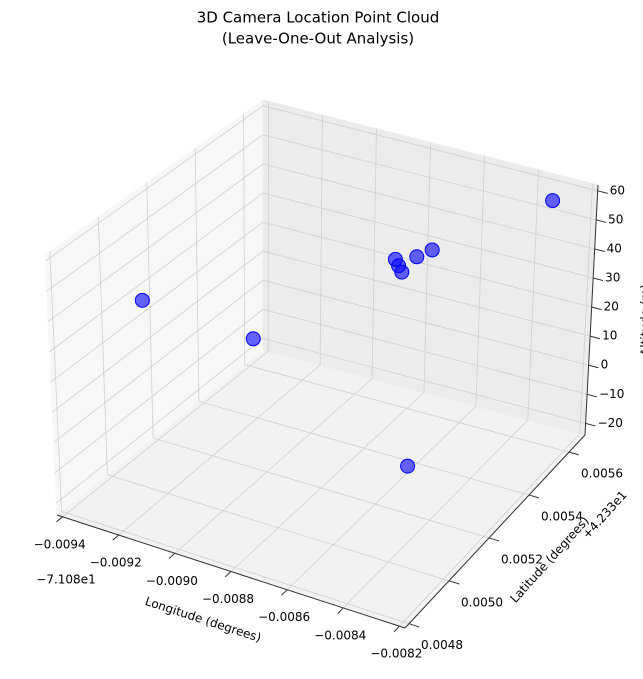 The height and width of the screenshot is (679, 643). I want to click on y-tick-label: 0.0048, so click(442, 645).